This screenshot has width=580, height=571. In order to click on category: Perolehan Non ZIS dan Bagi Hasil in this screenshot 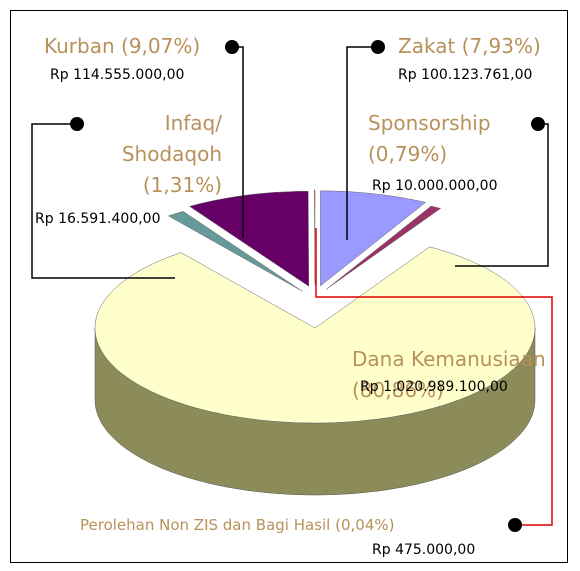, I will do `click(205, 525)`.